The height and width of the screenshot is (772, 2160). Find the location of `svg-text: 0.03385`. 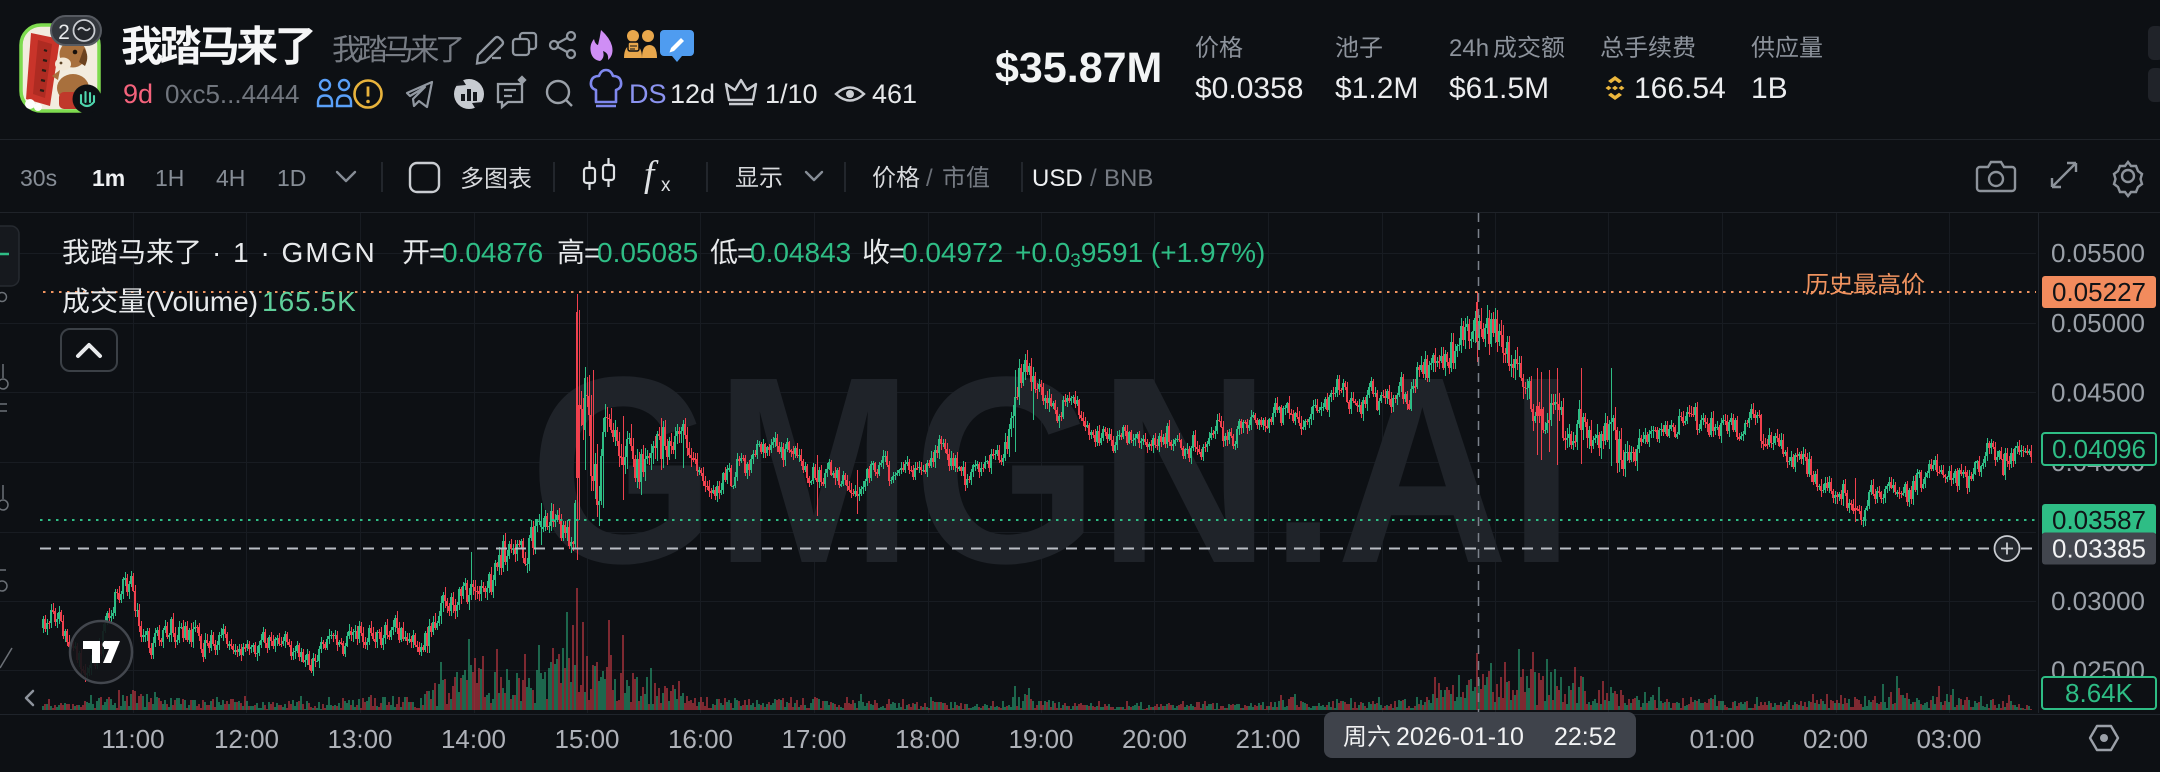

svg-text: 0.03385 is located at coordinates (2099, 549).